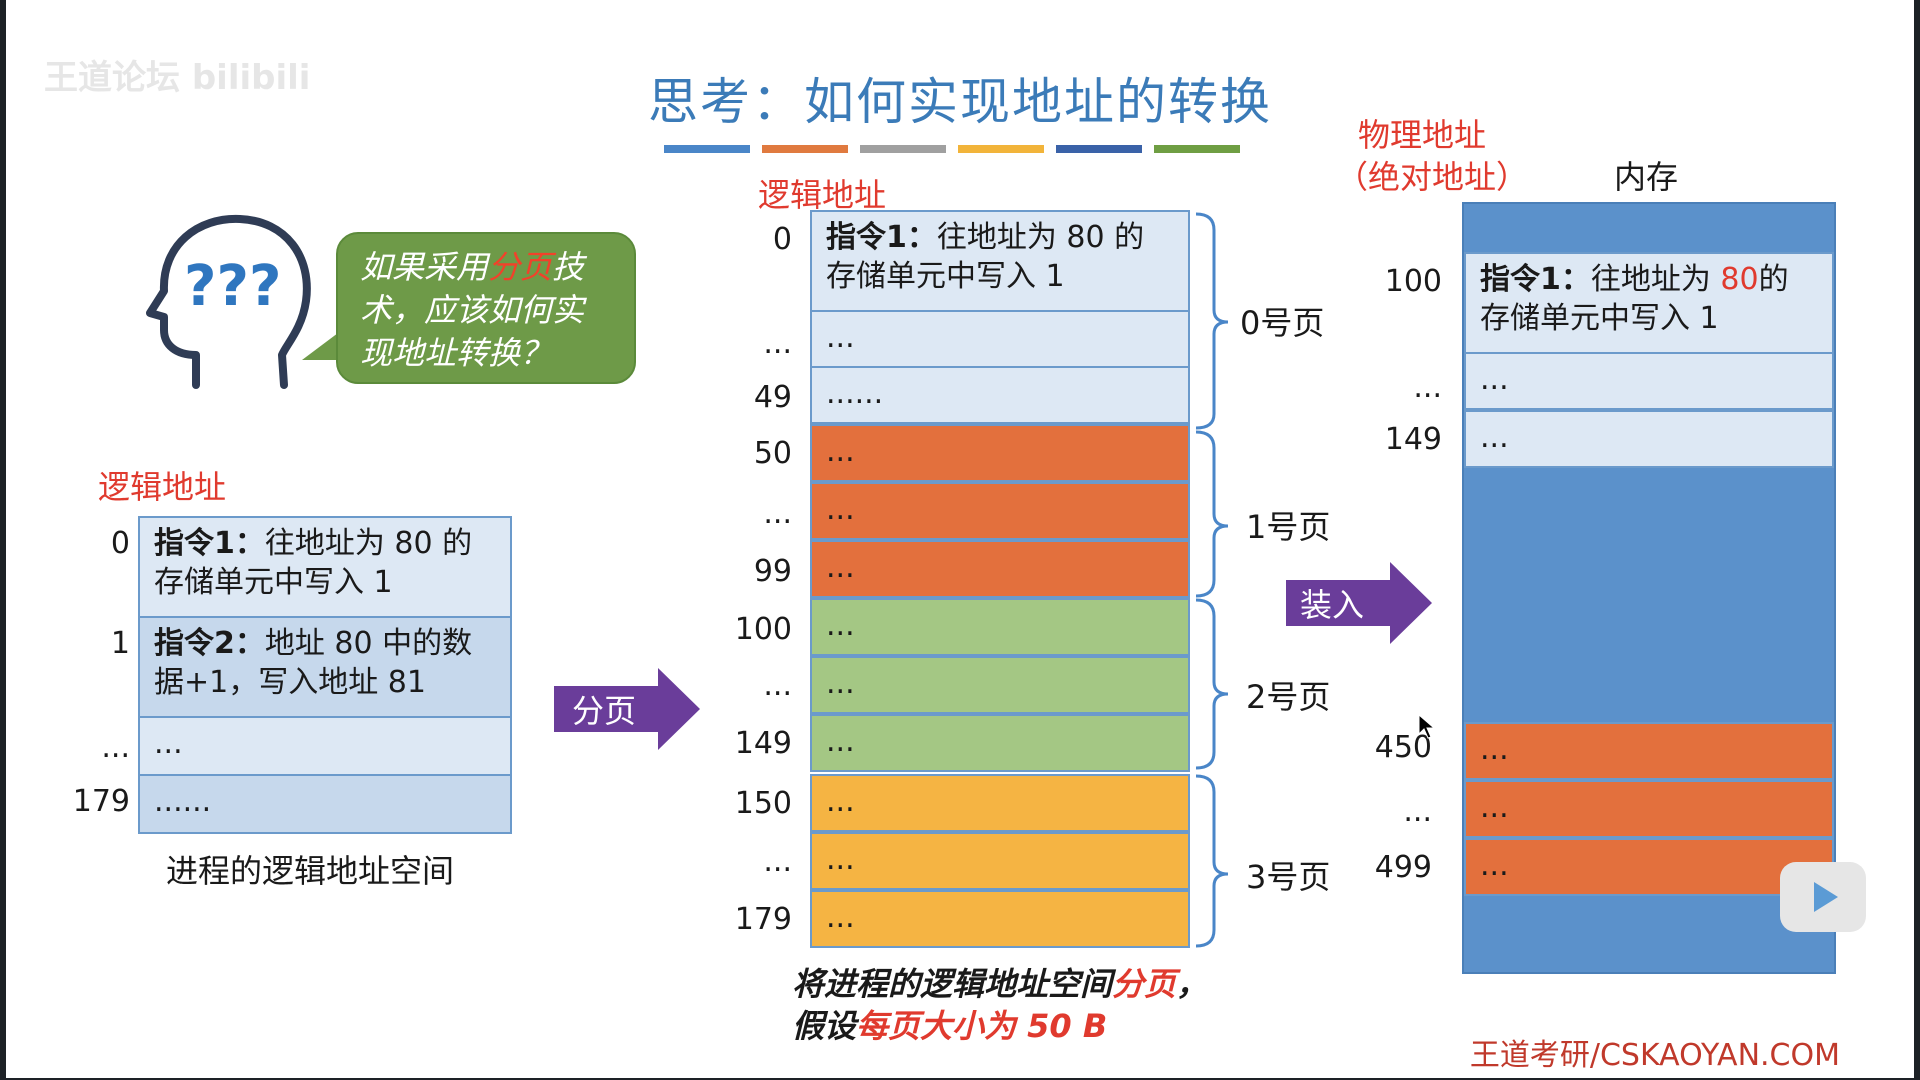 This screenshot has width=1920, height=1080. Describe the element at coordinates (1646, 177) in the screenshot. I see `memory-label: 内存` at that location.